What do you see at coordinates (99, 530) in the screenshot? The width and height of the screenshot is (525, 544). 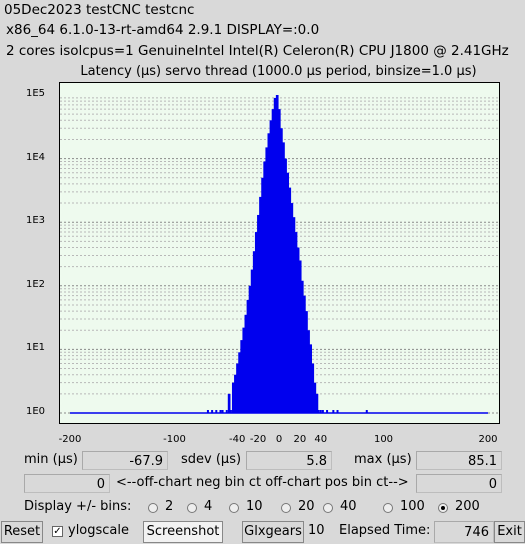 I see `ylogscale-label: ylogscale` at bounding box center [99, 530].